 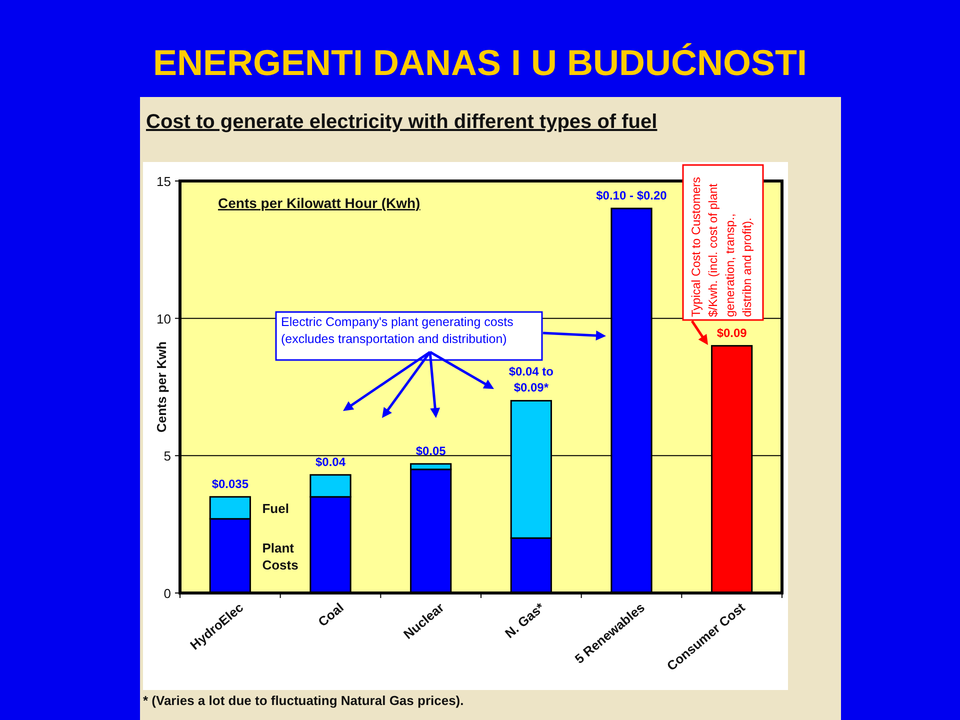 What do you see at coordinates (303, 700) in the screenshot?
I see `text: * (Varies a lot due to fluctuating Natural Gas prices).` at bounding box center [303, 700].